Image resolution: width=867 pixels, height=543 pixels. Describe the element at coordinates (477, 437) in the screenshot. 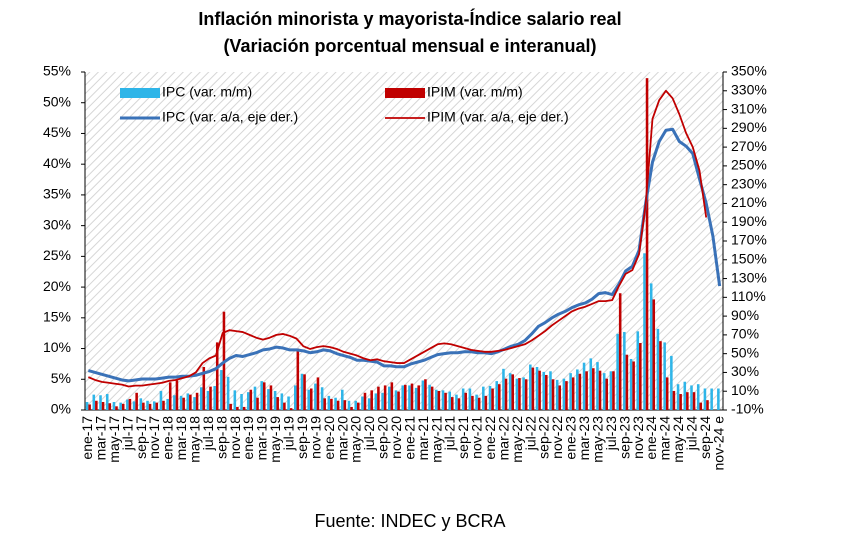

I see `x-tick-label: nov-21` at that location.